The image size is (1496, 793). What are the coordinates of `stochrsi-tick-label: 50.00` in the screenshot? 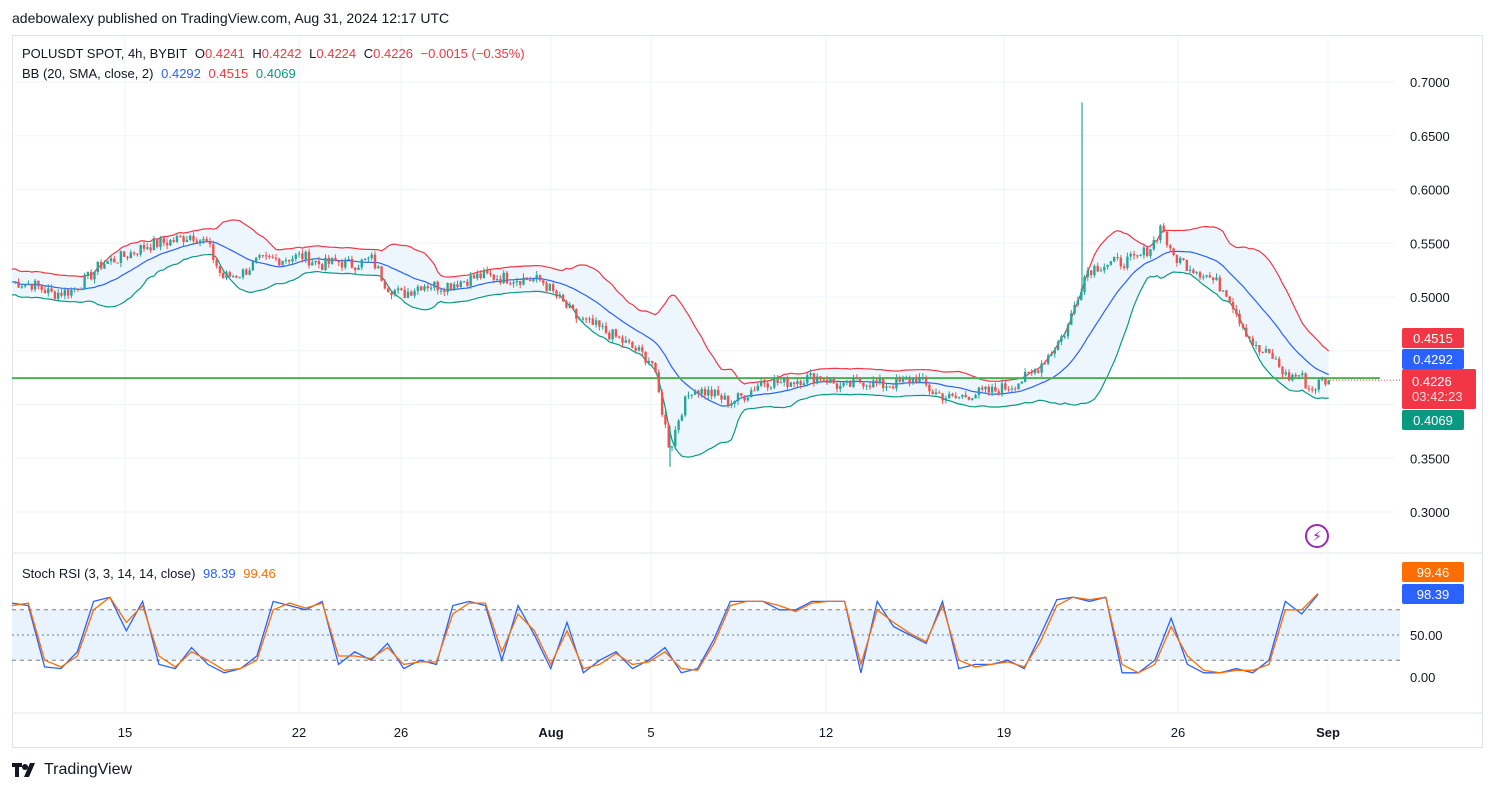 It's located at (1426, 635).